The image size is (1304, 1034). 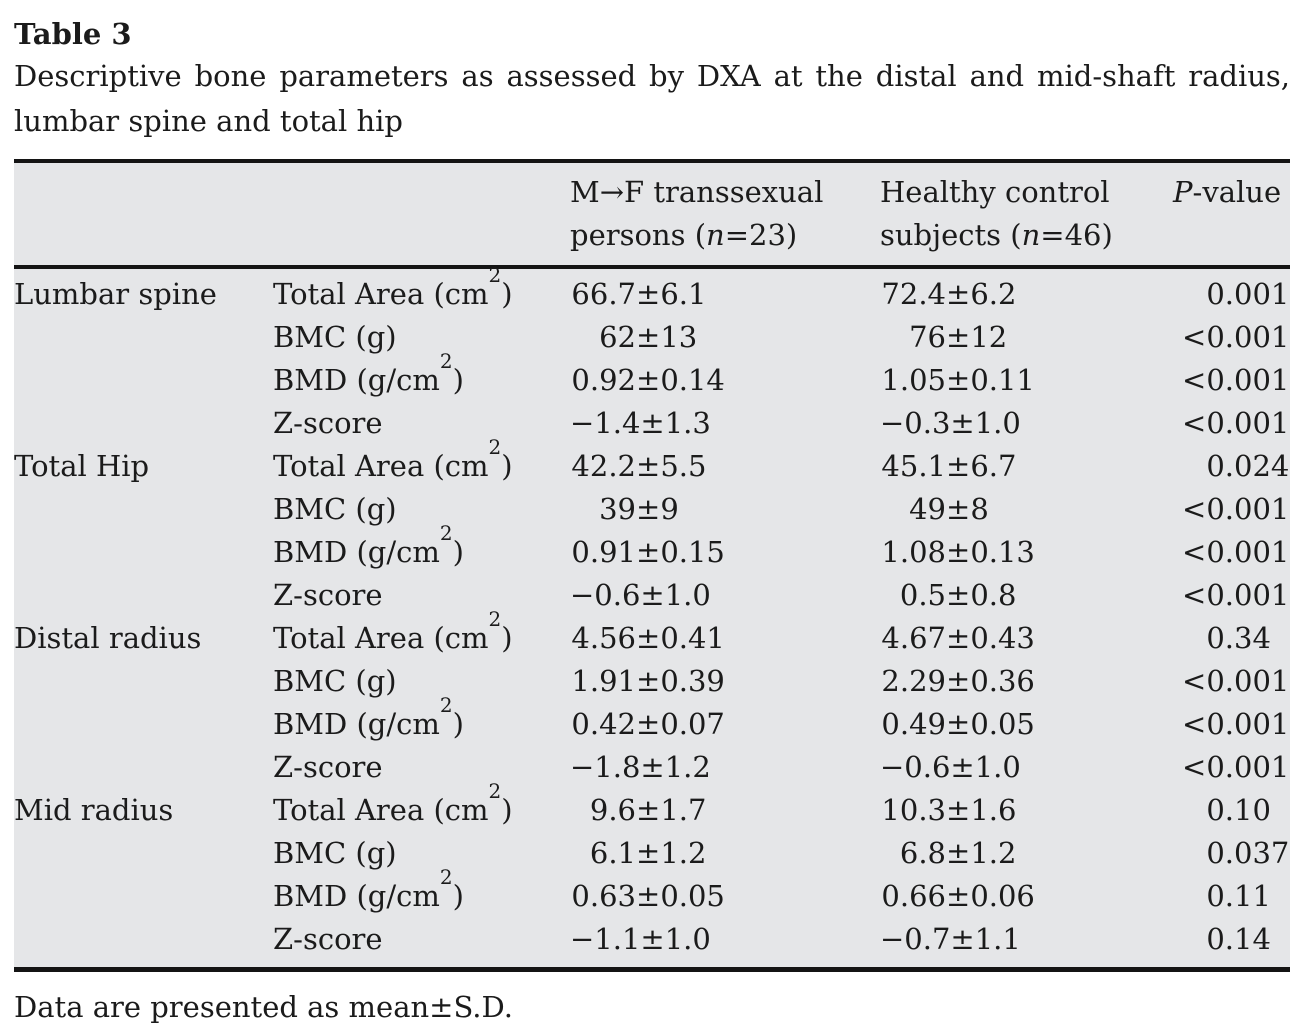 I want to click on transsexual-value-cell: 42.2 ±5.5, so click(x=725, y=466).